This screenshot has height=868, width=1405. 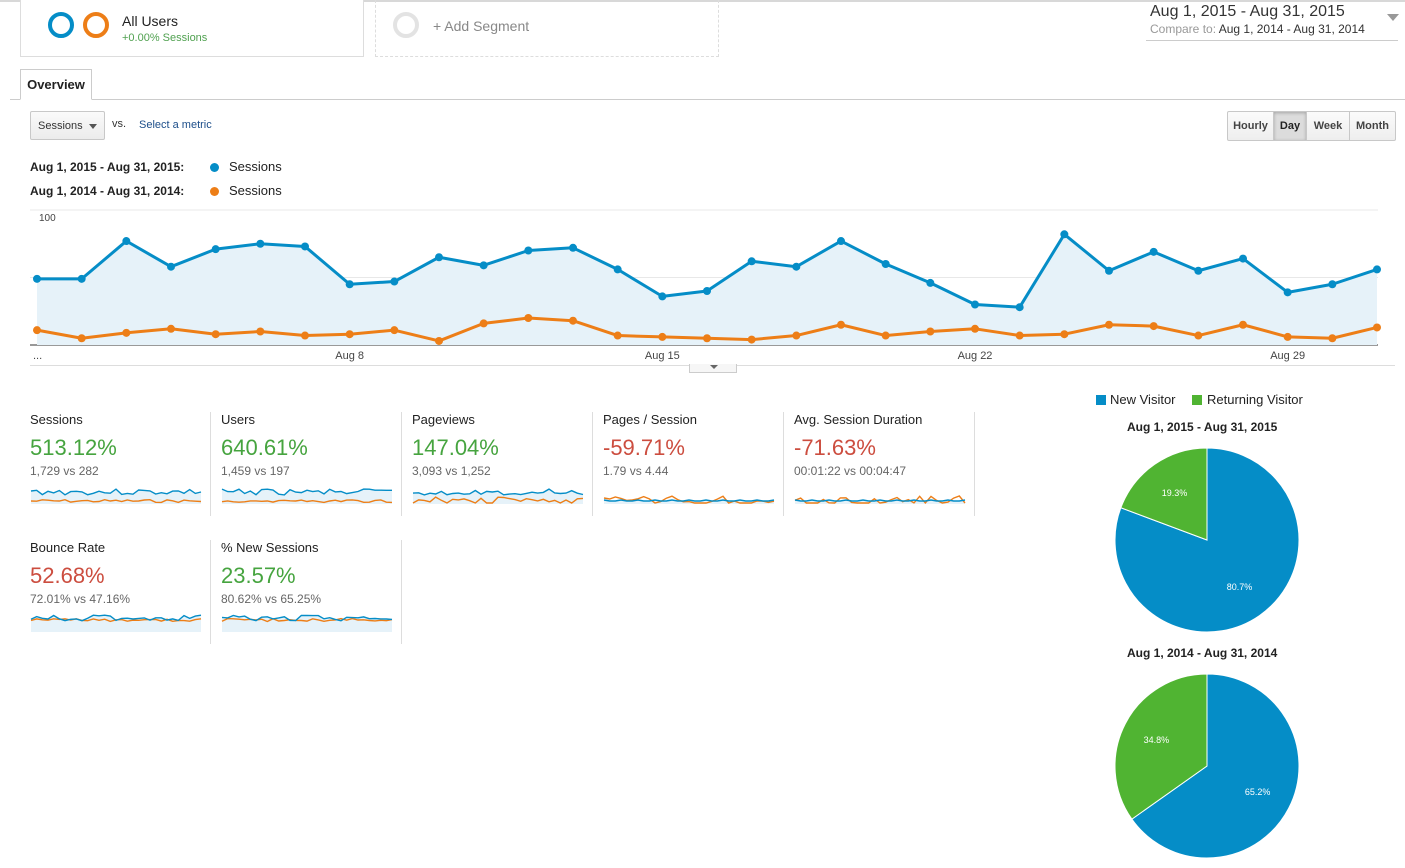 I want to click on legend-dot-previous, so click(x=214, y=191).